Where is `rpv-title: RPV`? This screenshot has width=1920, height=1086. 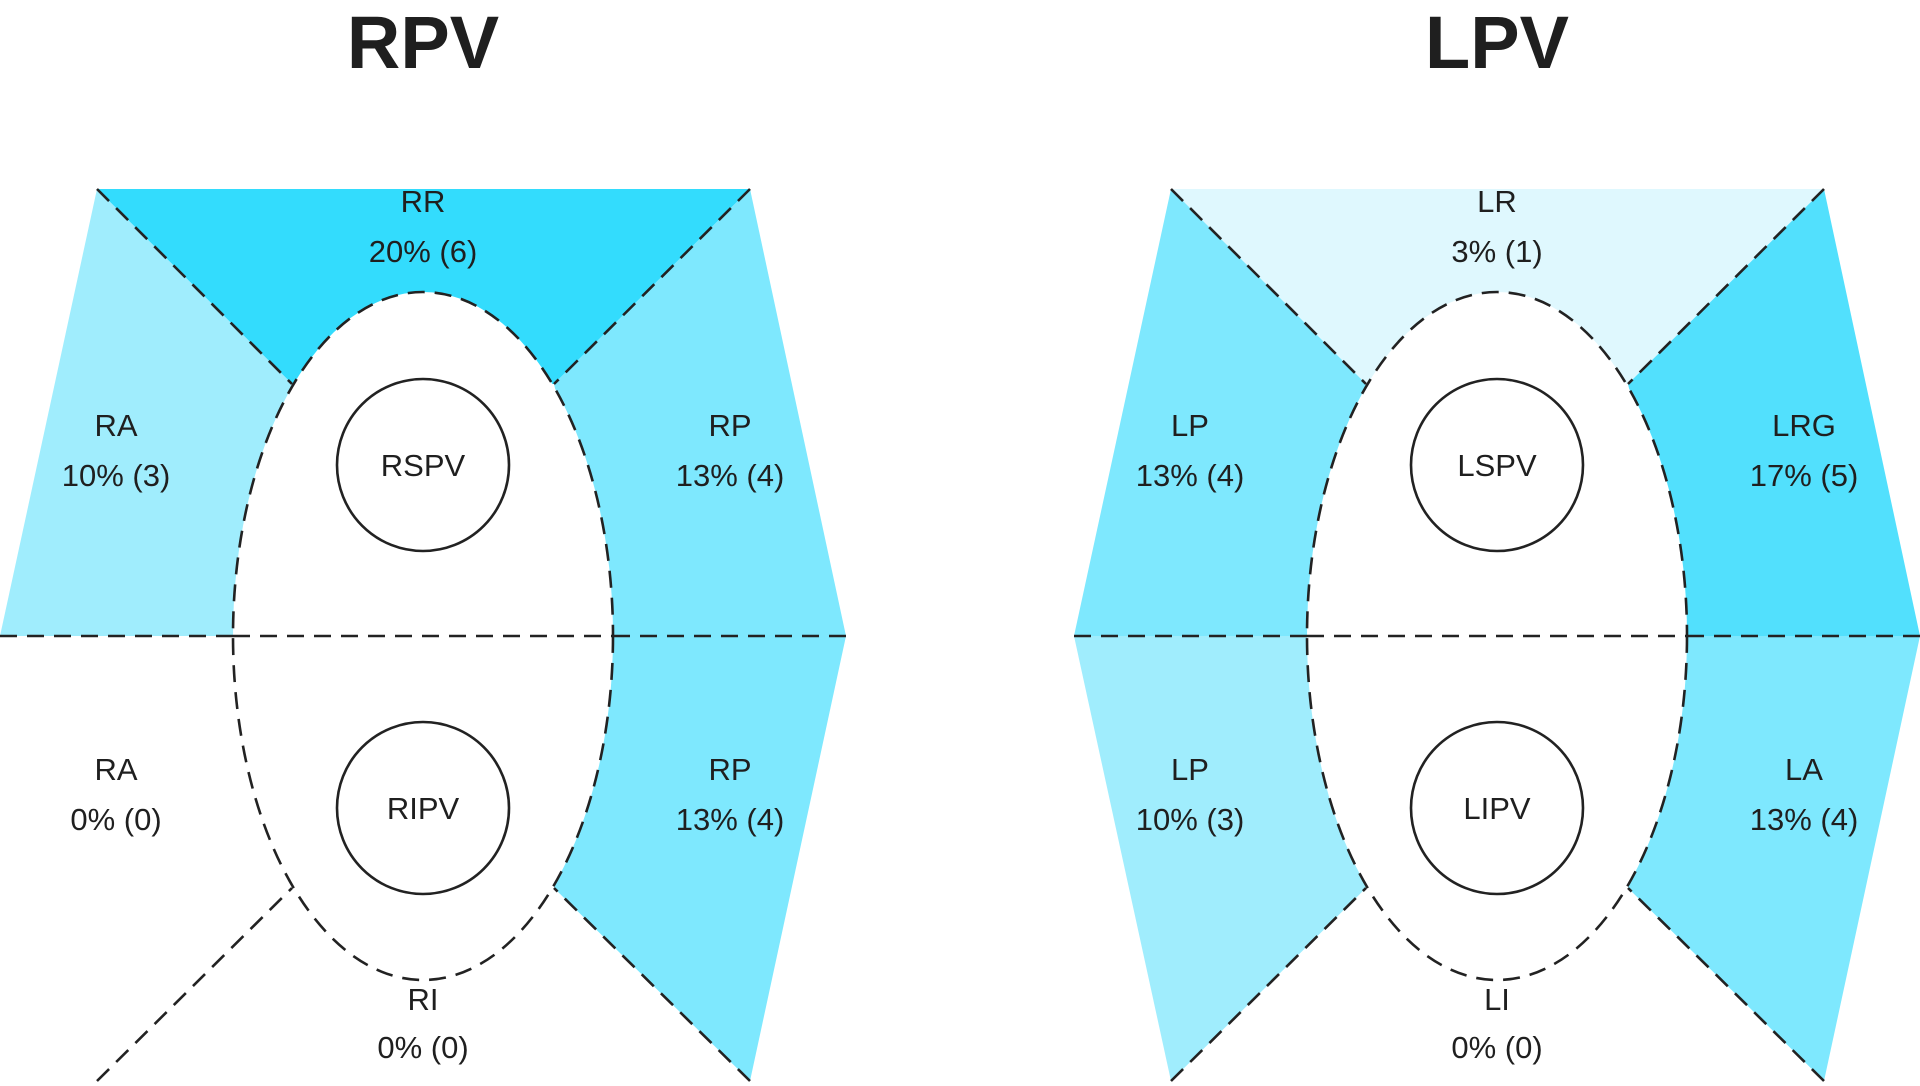 rpv-title: RPV is located at coordinates (423, 42).